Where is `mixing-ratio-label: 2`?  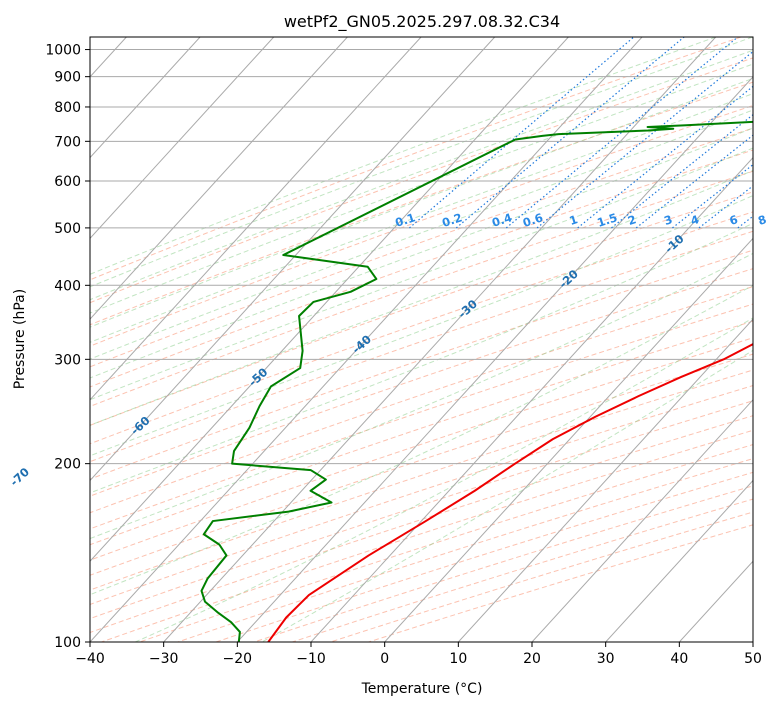
mixing-ratio-label: 2 is located at coordinates (632, 220).